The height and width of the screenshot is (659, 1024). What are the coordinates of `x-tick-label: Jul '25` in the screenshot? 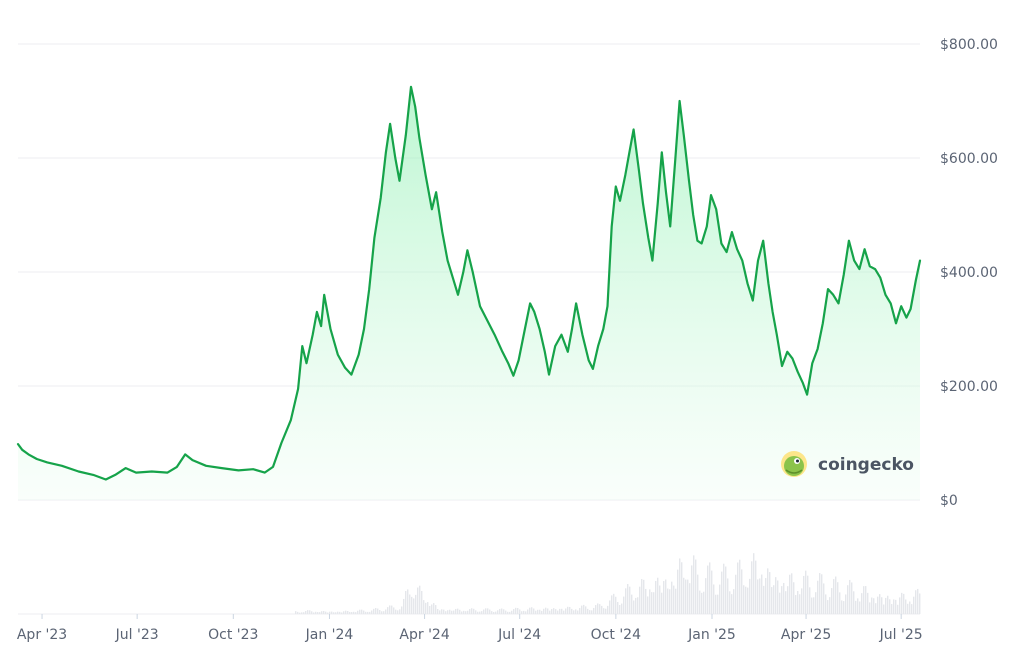 It's located at (901, 635).